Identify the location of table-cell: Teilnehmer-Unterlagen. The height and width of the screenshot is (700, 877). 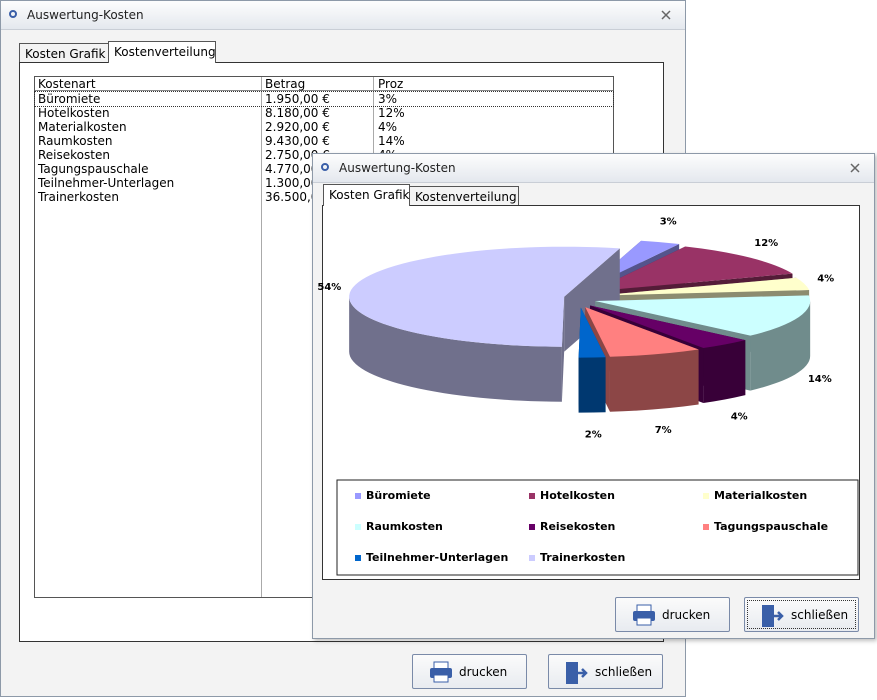
(106, 183).